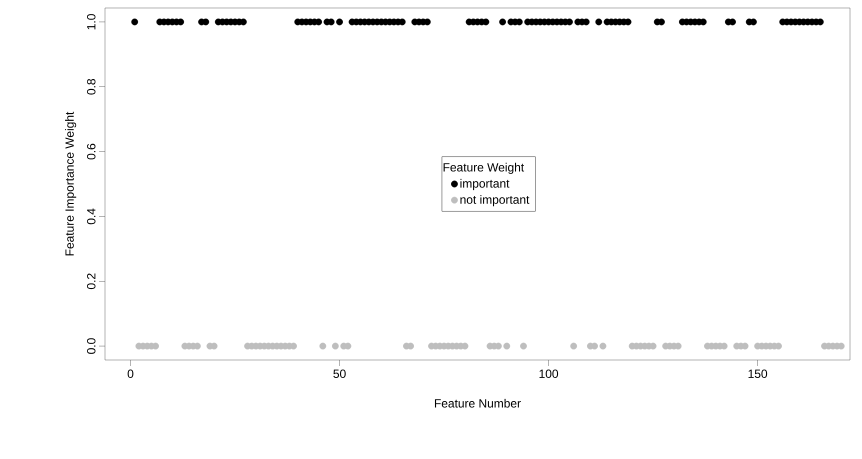 This screenshot has width=862, height=459. Describe the element at coordinates (91, 22) in the screenshot. I see `y-tick-label: 1.0` at that location.